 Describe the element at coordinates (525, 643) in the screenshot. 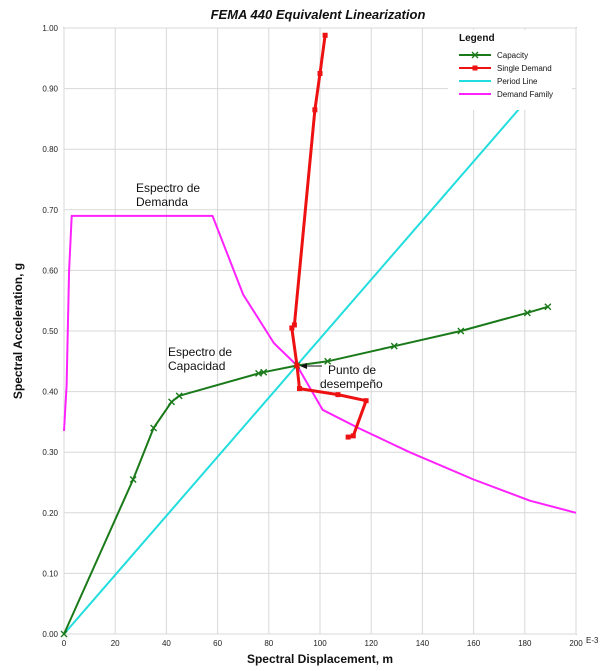

I see `x-tick-label: 180` at that location.